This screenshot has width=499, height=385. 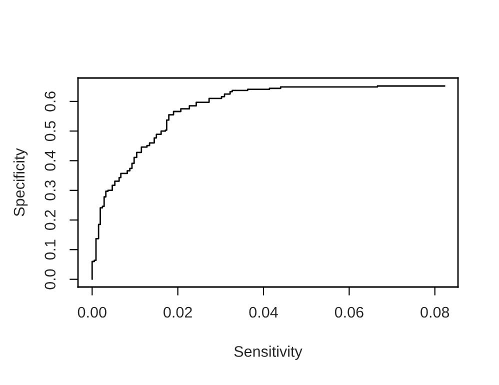 I want to click on x-tick-label: 0.00, so click(x=92, y=312).